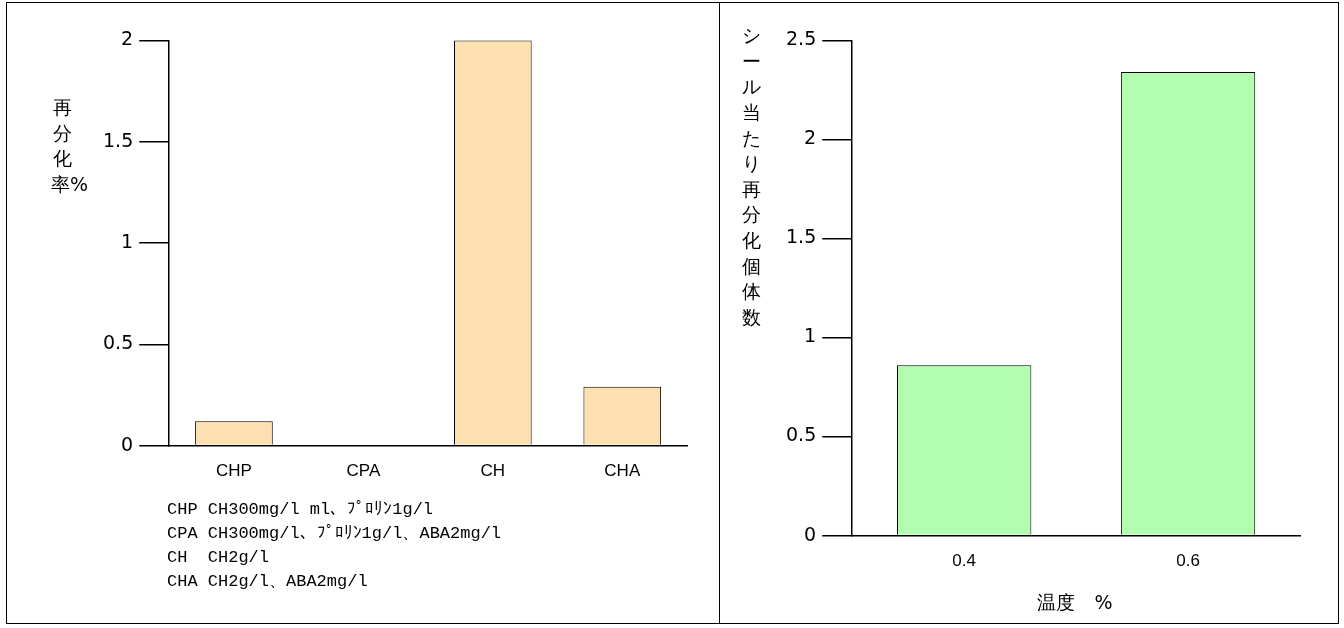  I want to click on x-tick-label: 0.6, so click(1188, 561).